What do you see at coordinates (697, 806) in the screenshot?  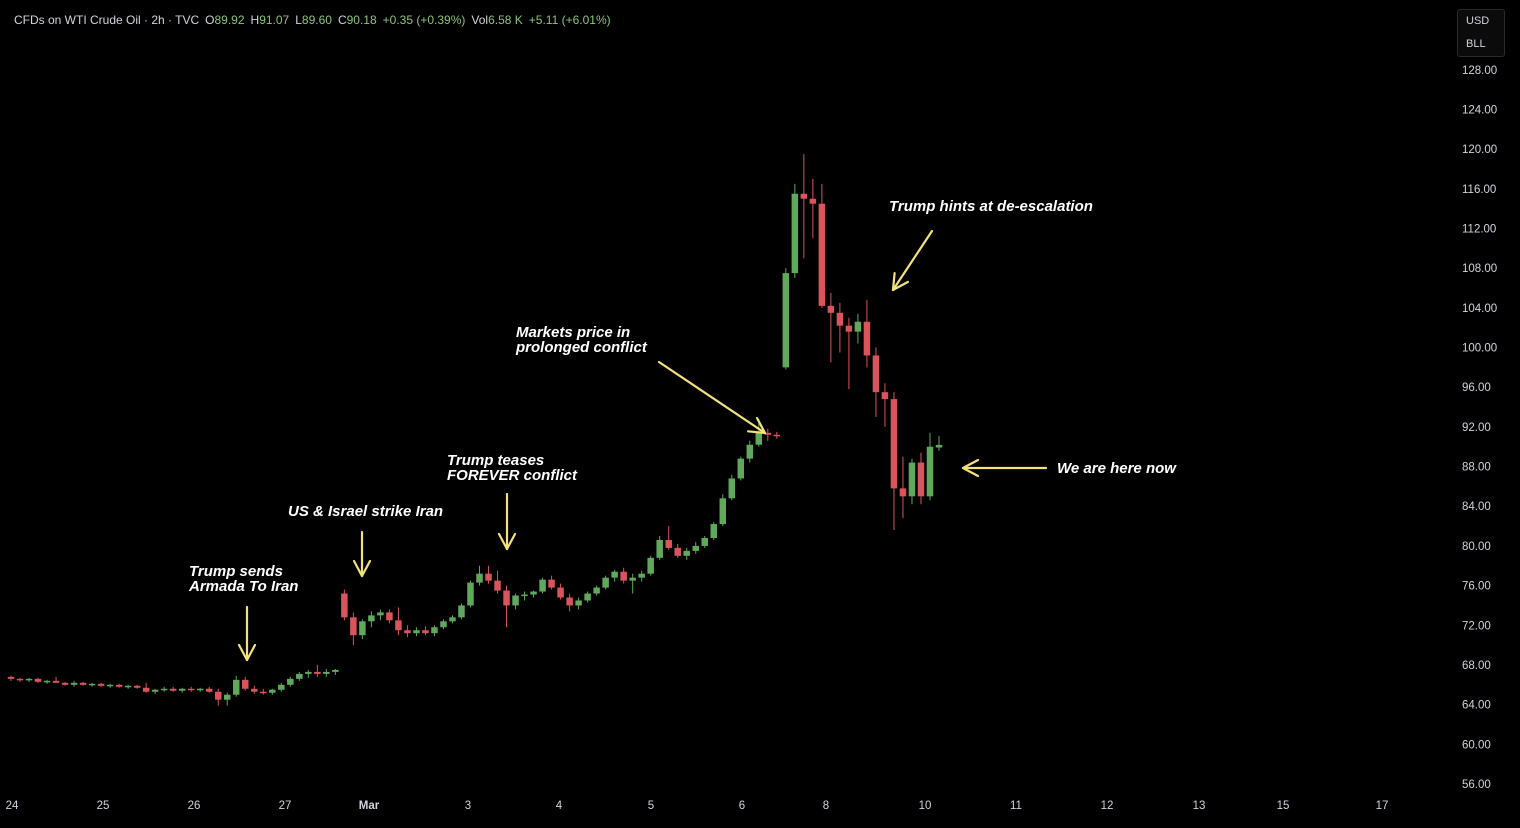 I see `x-axis: 24 25 26 27 Mar 3 4 5 6 8 10 11 12 13 15 17` at bounding box center [697, 806].